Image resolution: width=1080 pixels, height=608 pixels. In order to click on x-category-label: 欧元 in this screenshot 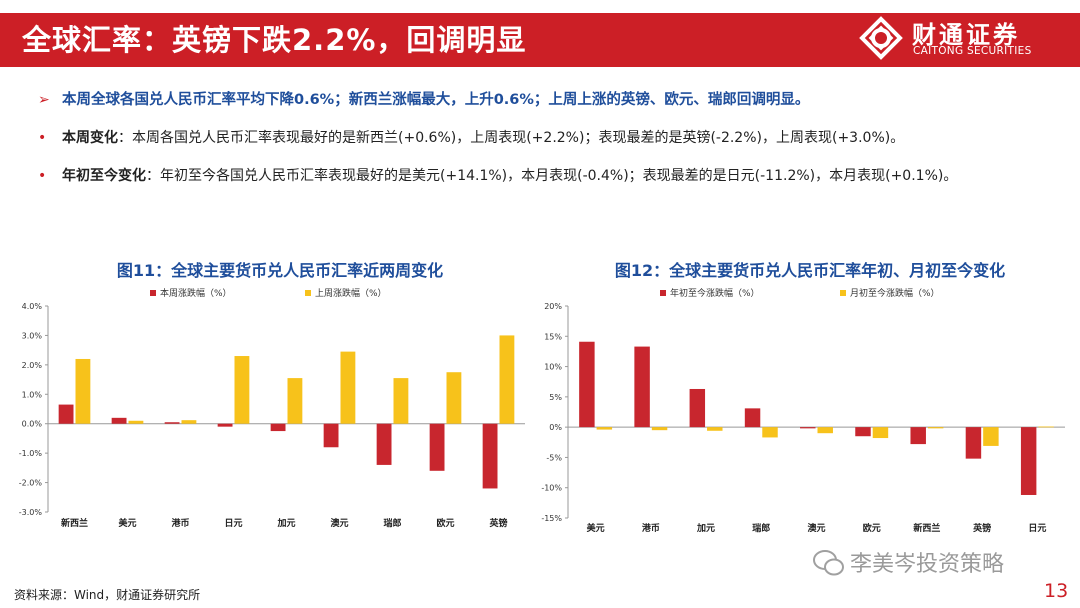, I will do `click(872, 528)`.